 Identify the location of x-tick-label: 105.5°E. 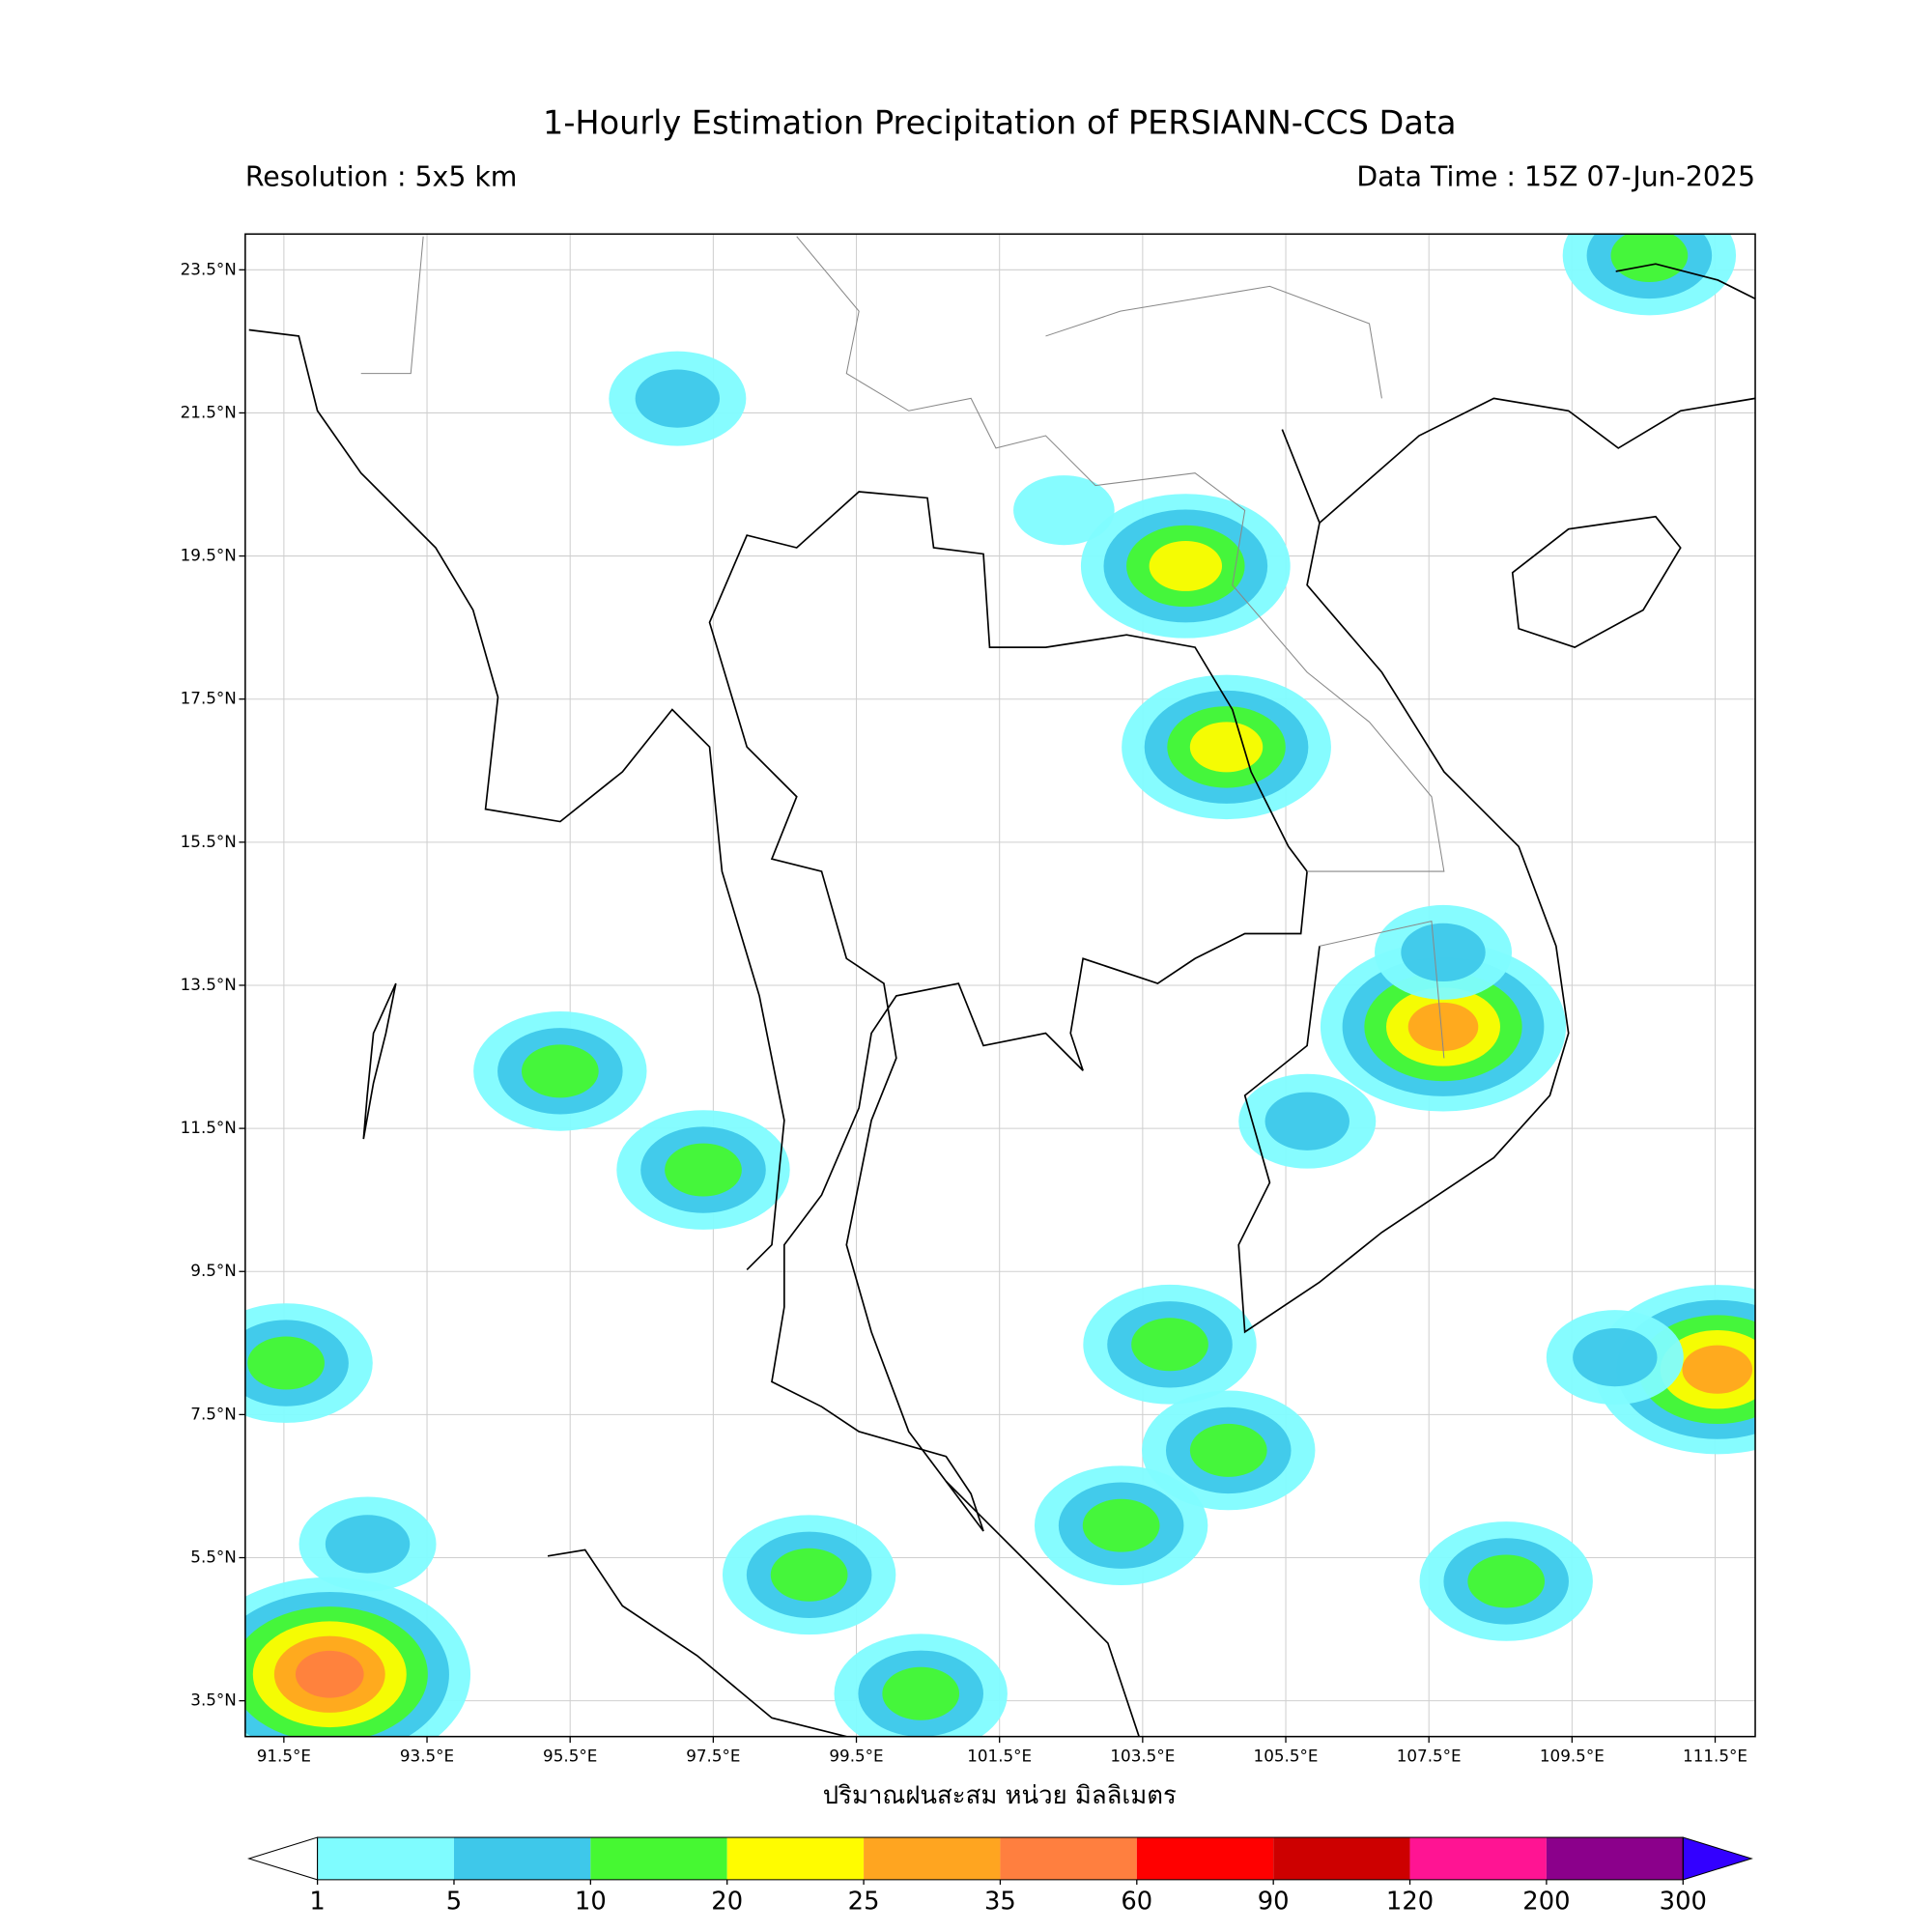
(1286, 1755).